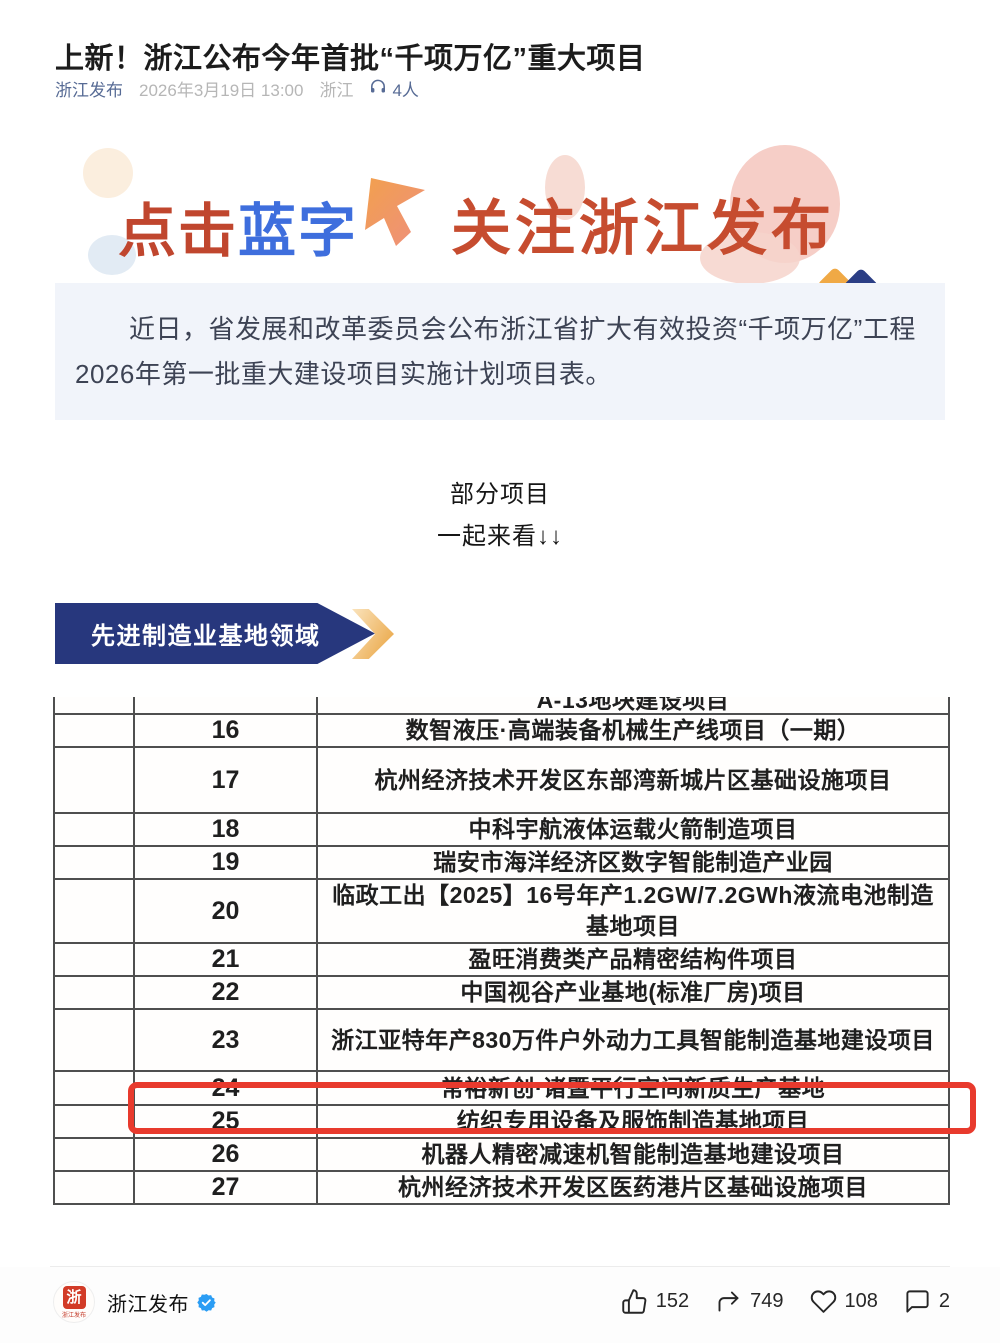 The image size is (1000, 1343). I want to click on table-row: 20 临政工出【2025】16号年产1.2GW/7.2GWh液流电池制造基地项目, so click(501, 911).